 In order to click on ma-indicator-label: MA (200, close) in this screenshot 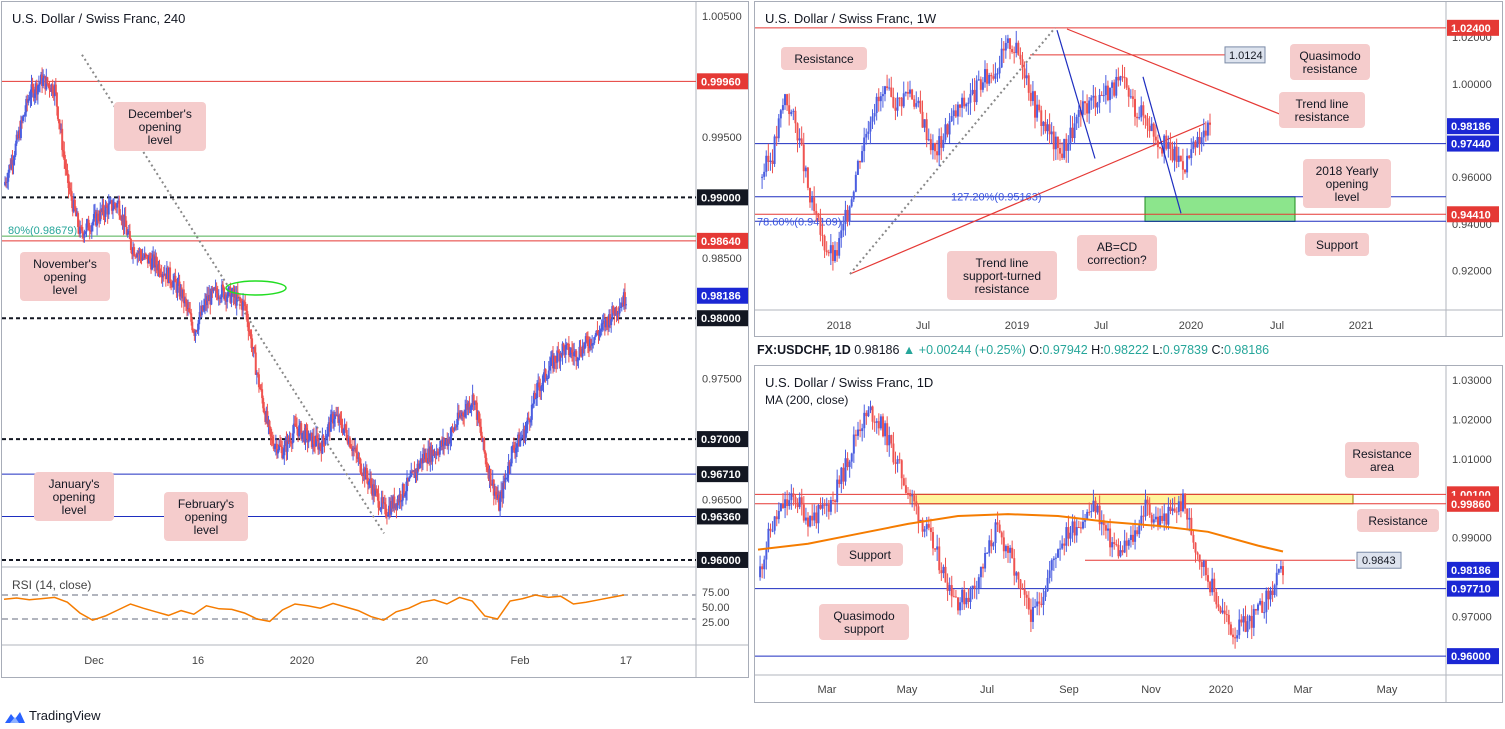, I will do `click(807, 400)`.